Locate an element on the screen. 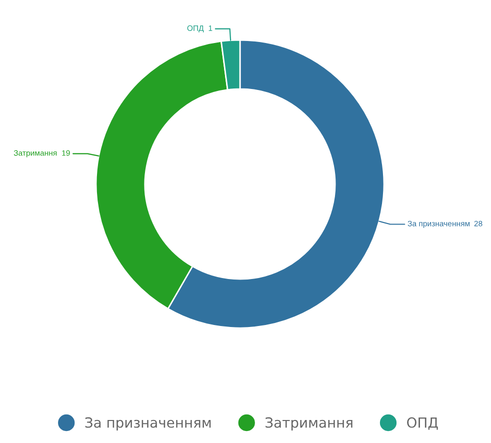  legend-label: За призначенням is located at coordinates (148, 423).